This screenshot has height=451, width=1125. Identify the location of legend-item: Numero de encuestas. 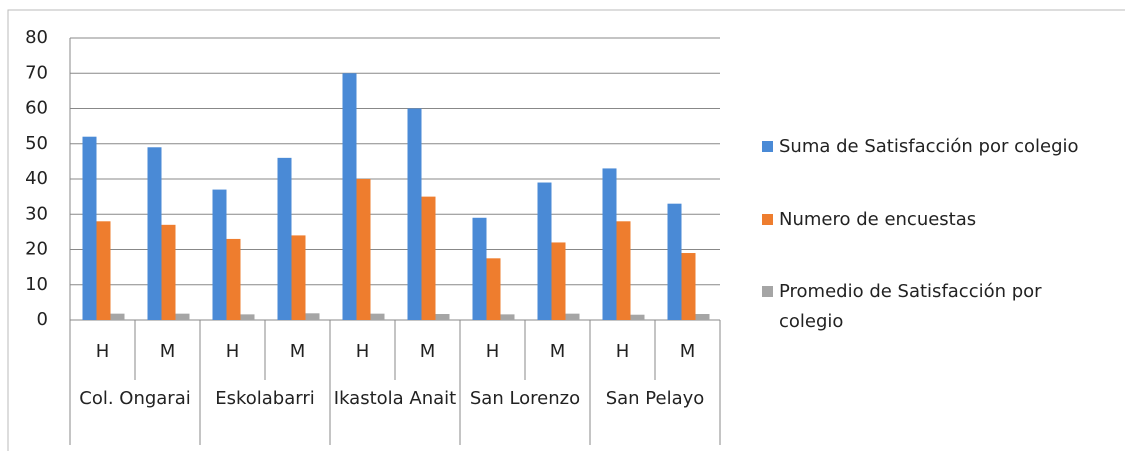
(932, 220).